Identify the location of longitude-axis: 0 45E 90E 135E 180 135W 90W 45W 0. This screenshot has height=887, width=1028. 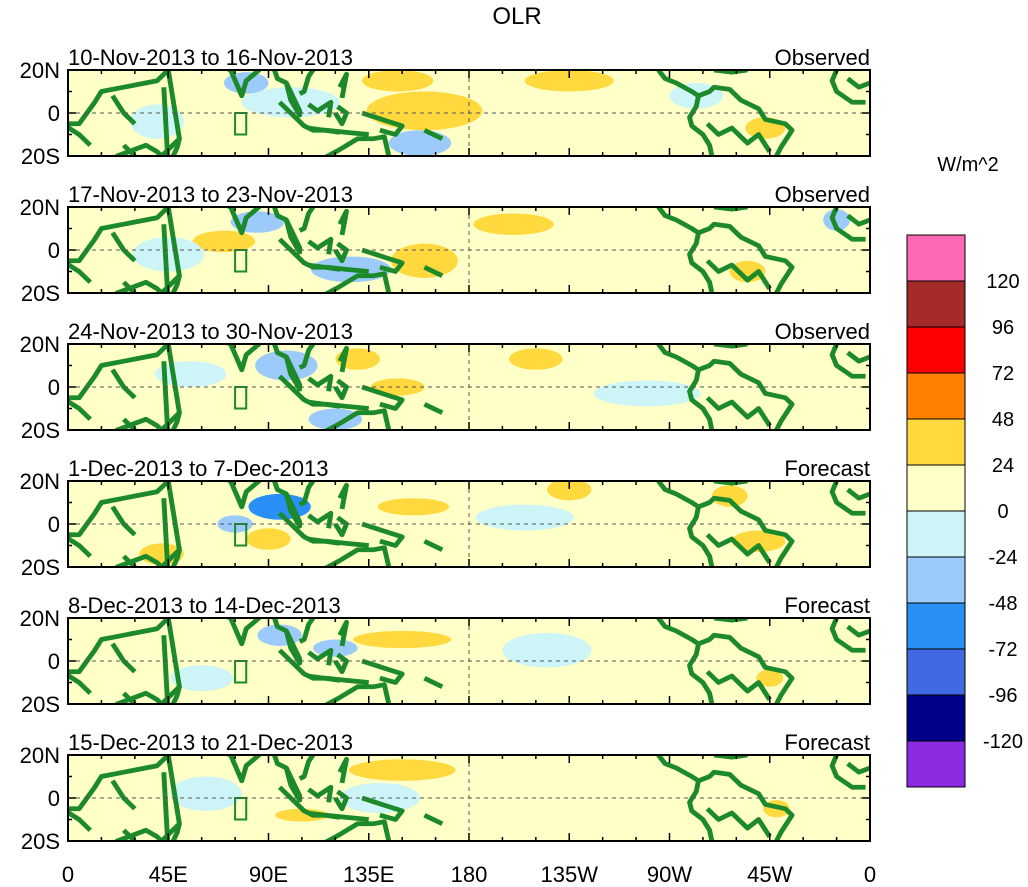
(469, 874).